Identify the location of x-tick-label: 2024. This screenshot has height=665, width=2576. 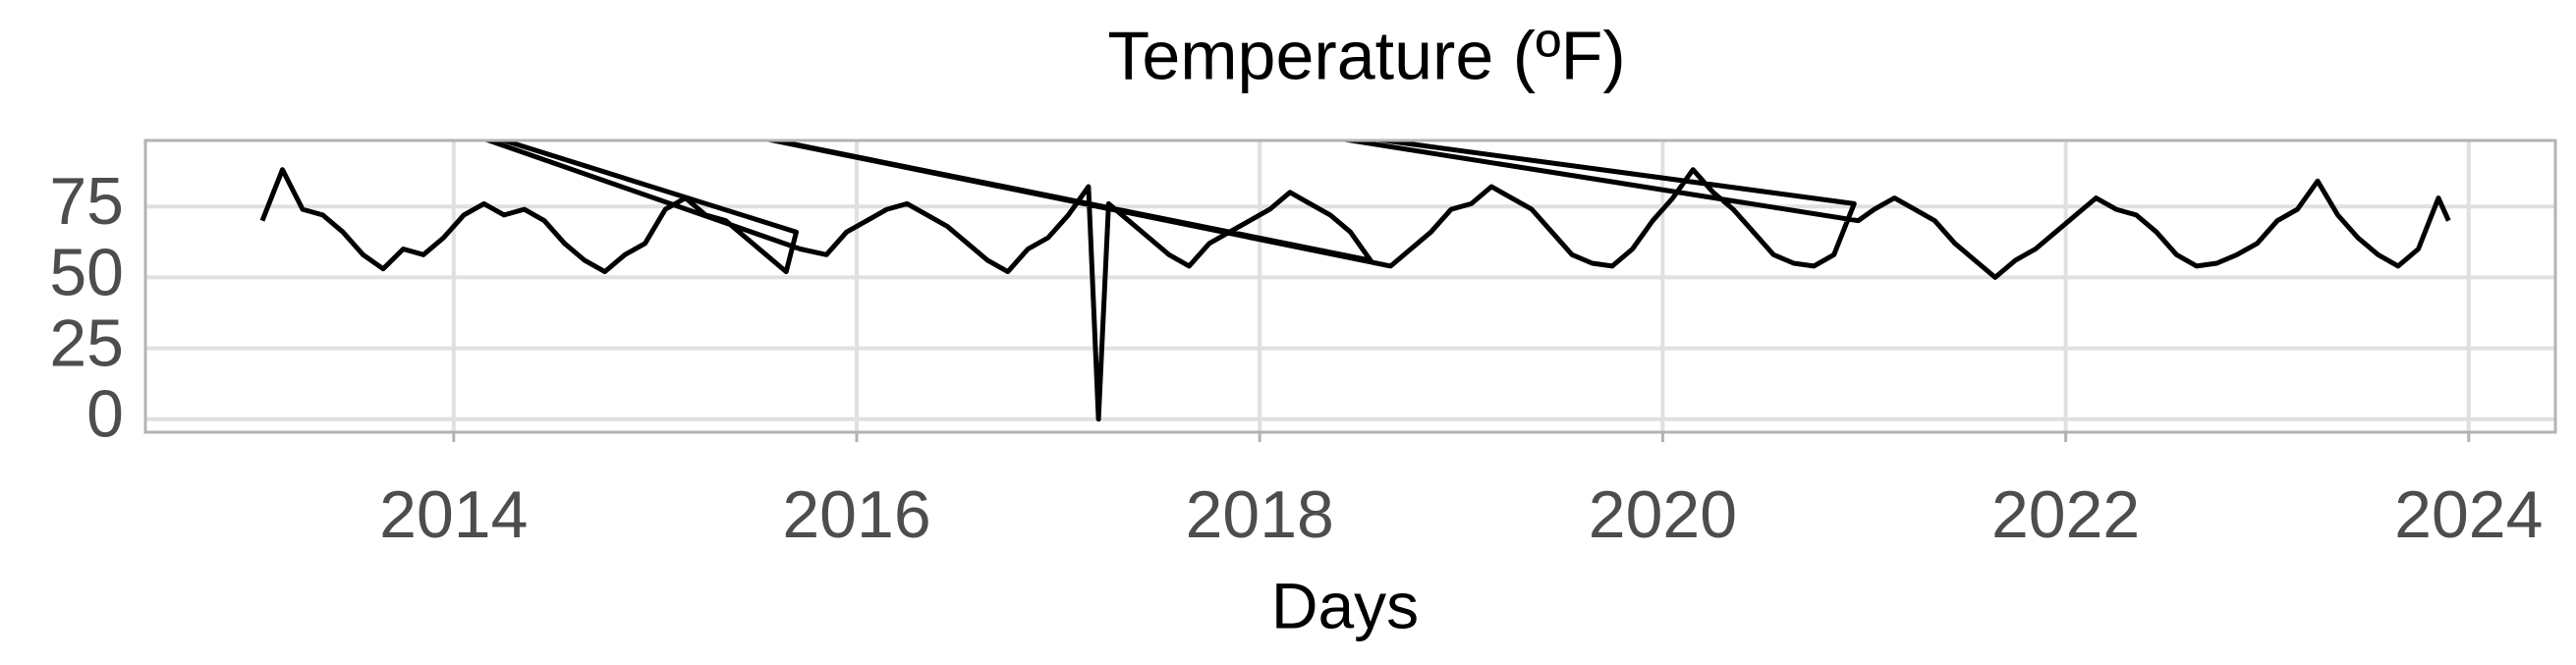
(2468, 515).